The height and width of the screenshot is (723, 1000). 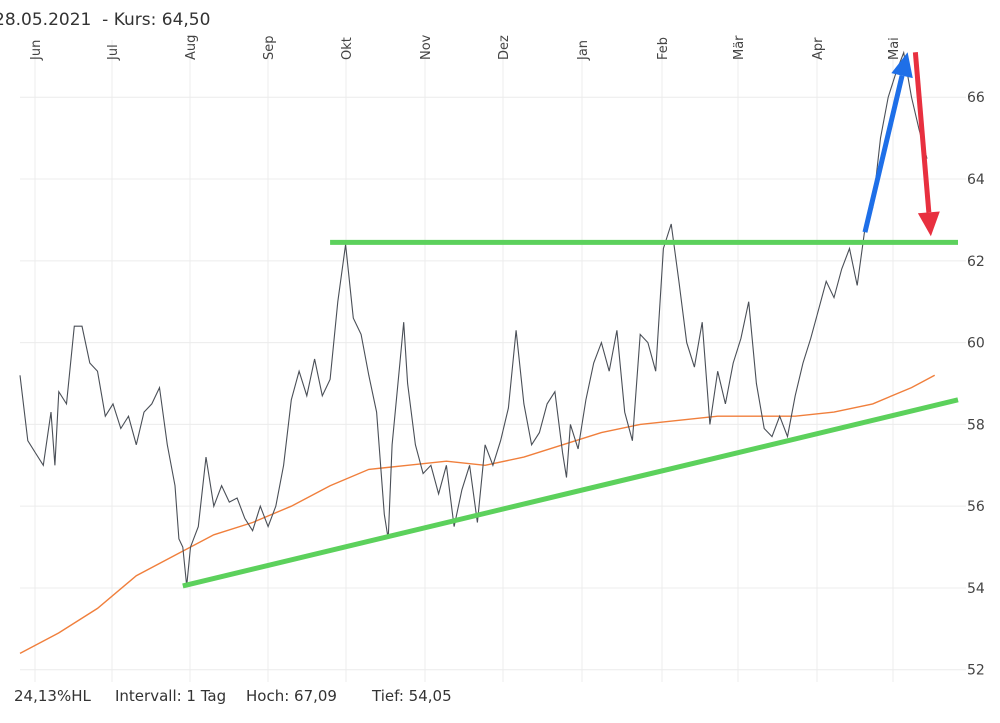 I want to click on y-tick-label-2: 56, so click(x=976, y=507).